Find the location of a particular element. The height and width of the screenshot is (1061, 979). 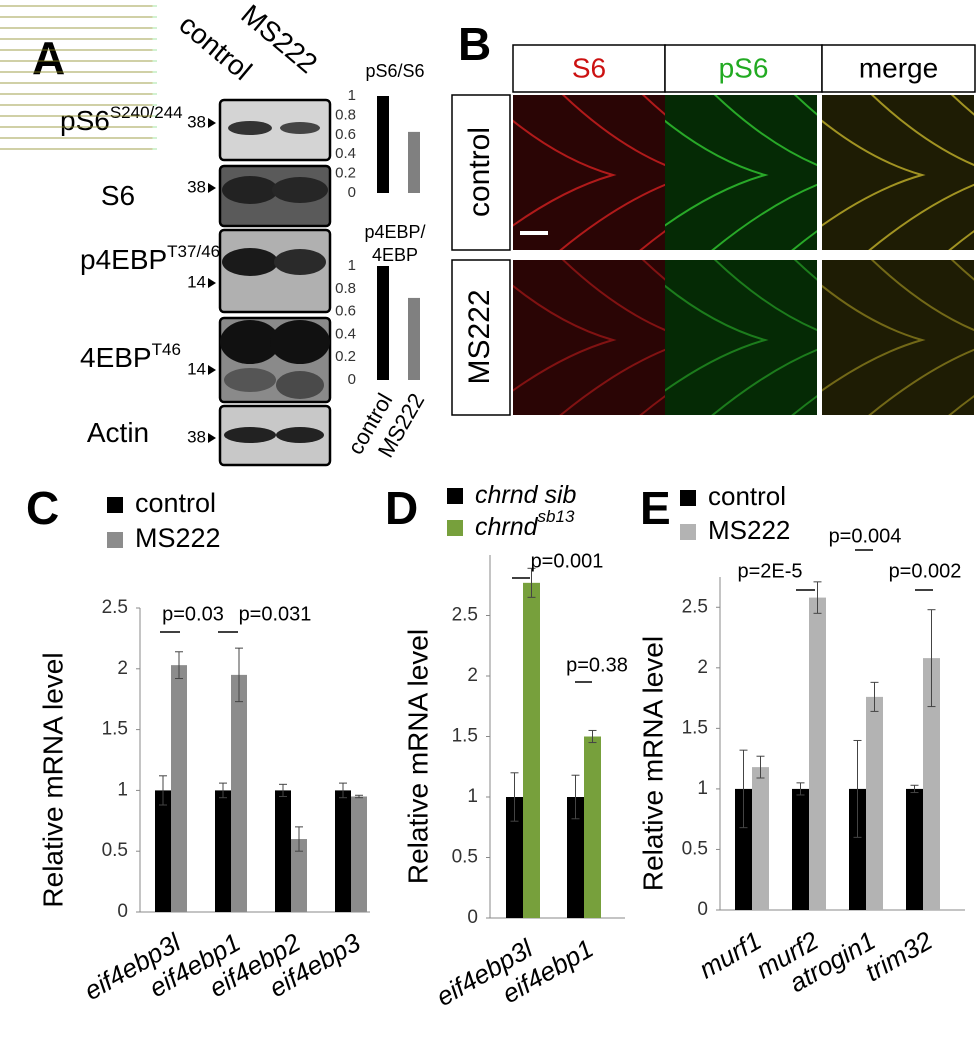

legend-superscript: sb13 is located at coordinates (556, 516).